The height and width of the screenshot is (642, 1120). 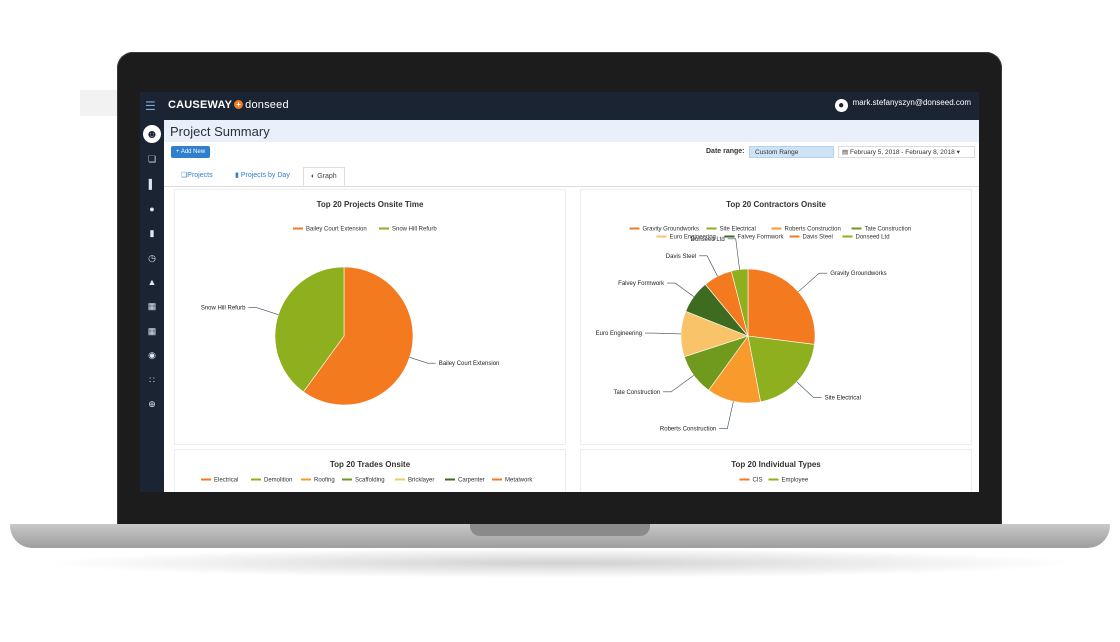 What do you see at coordinates (152, 404) in the screenshot?
I see `globe-icon: ⊕` at bounding box center [152, 404].